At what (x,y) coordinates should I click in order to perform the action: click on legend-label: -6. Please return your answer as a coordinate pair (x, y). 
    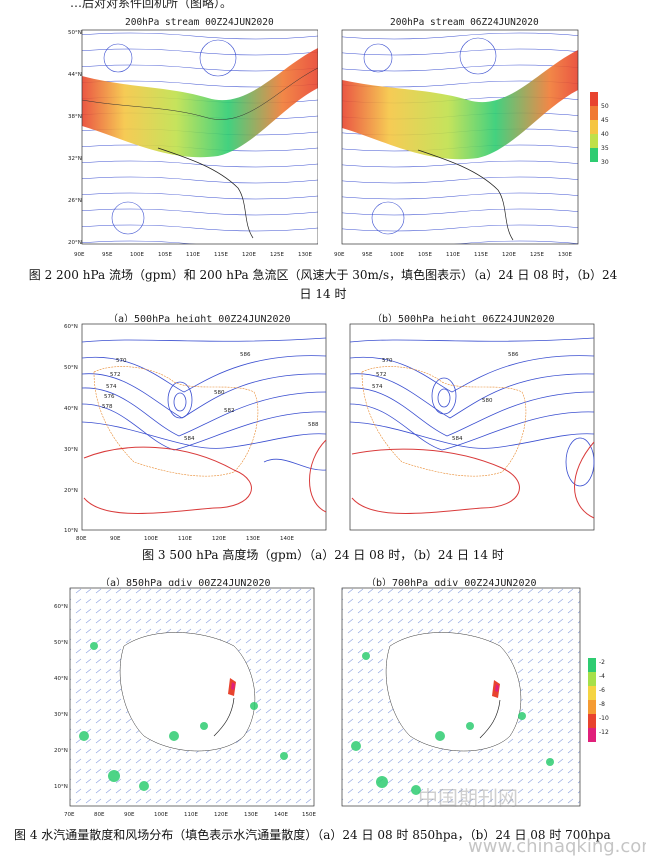
    Looking at the image, I should click on (602, 690).